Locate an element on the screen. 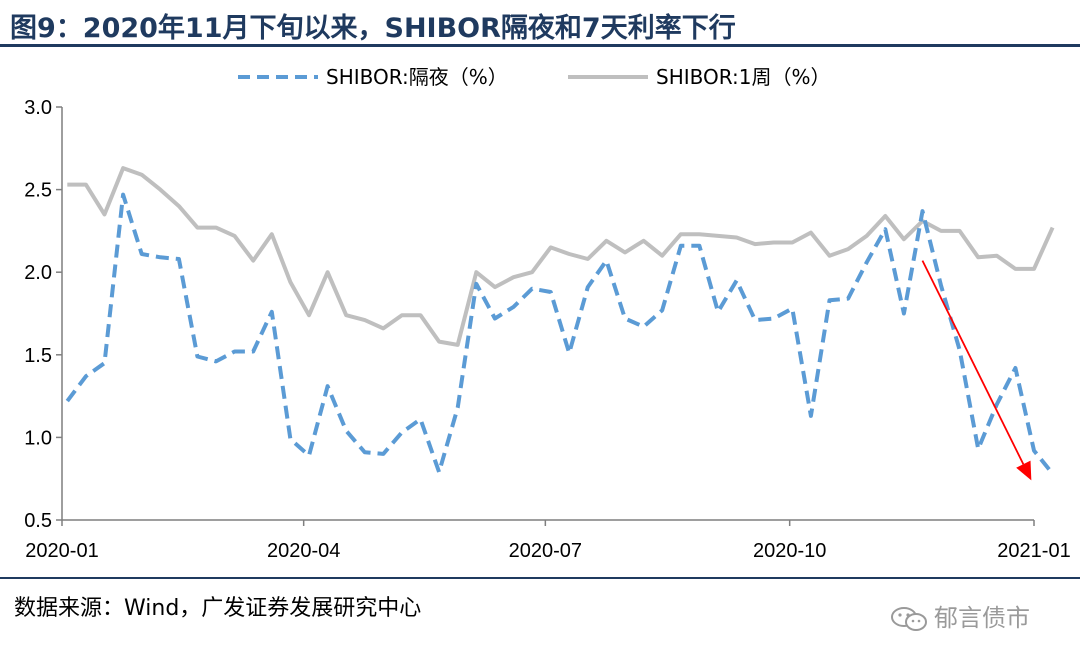 This screenshot has height=664, width=1080. footer-divider is located at coordinates (540, 578).